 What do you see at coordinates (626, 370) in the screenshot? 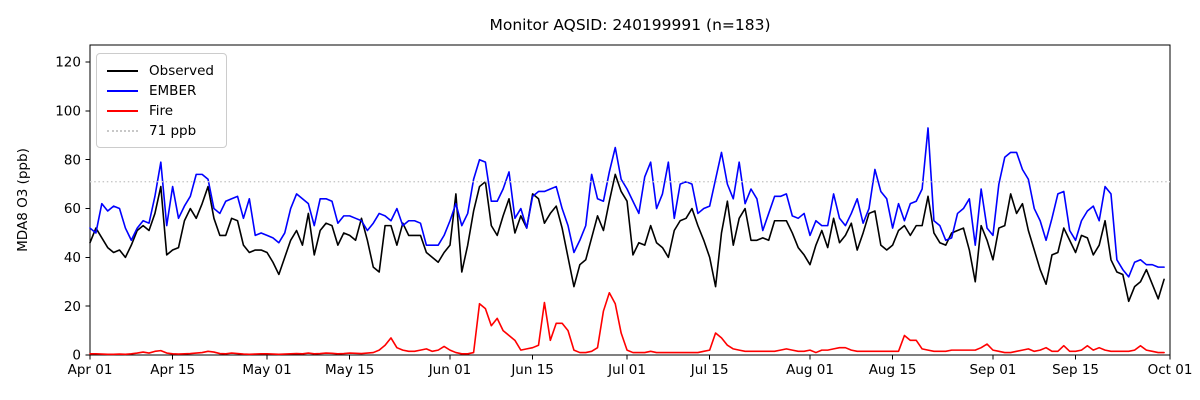
I see `x-tick-label: Jul 01` at bounding box center [626, 370].